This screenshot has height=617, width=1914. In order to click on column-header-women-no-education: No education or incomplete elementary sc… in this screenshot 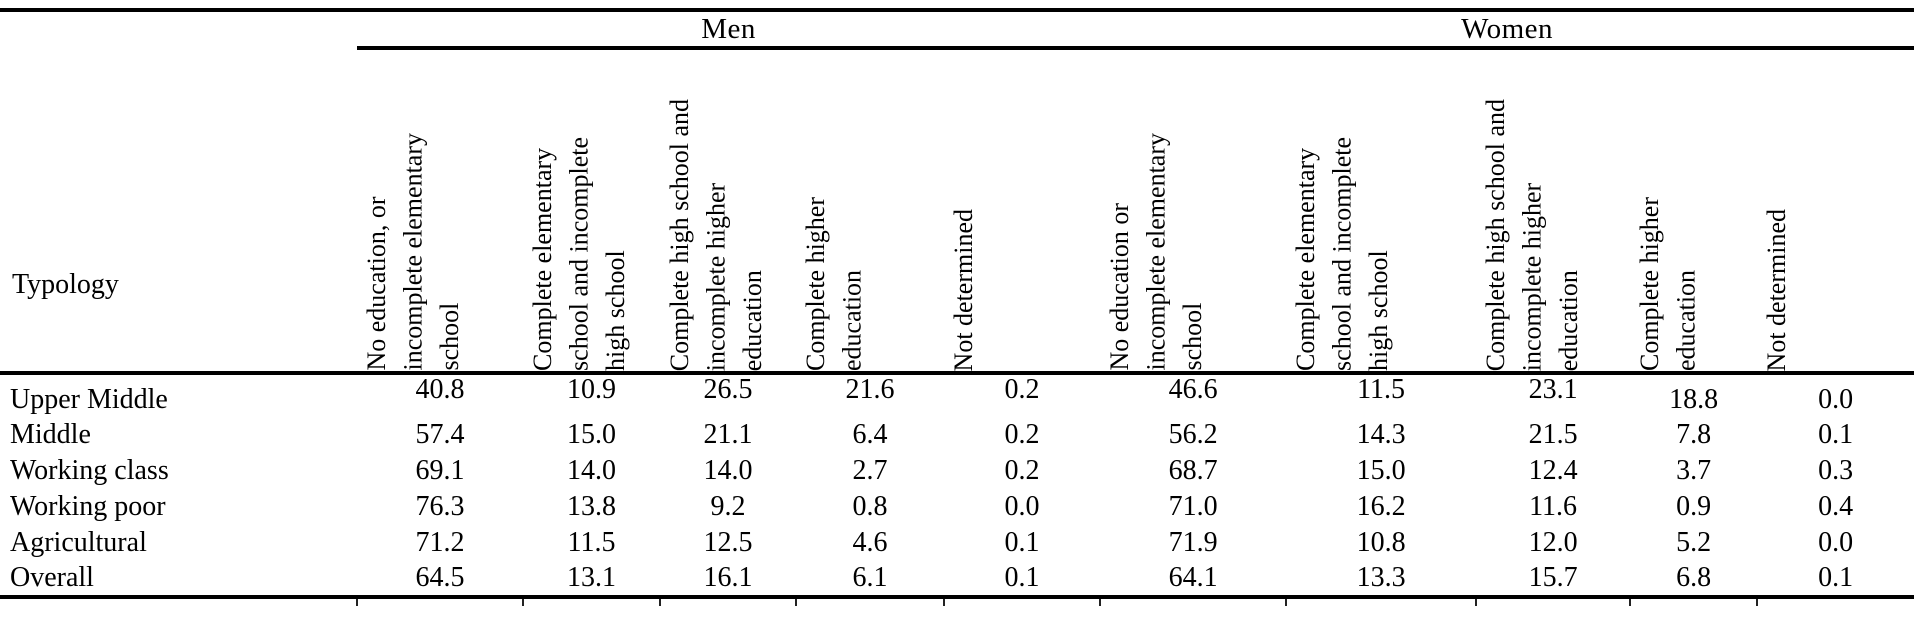, I will do `click(1193, 211)`.